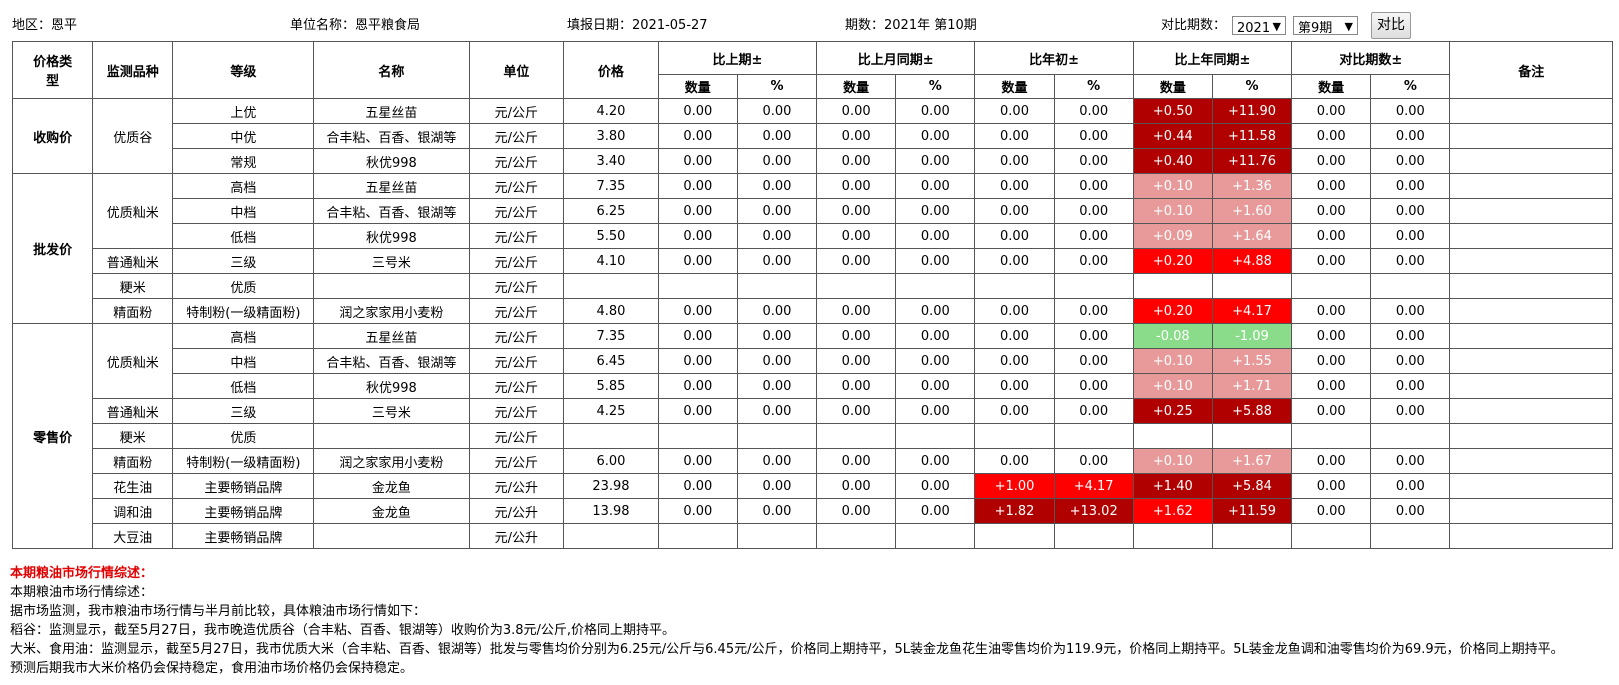 This screenshot has height=685, width=1619. What do you see at coordinates (611, 70) in the screenshot?
I see `header-price: 价格` at bounding box center [611, 70].